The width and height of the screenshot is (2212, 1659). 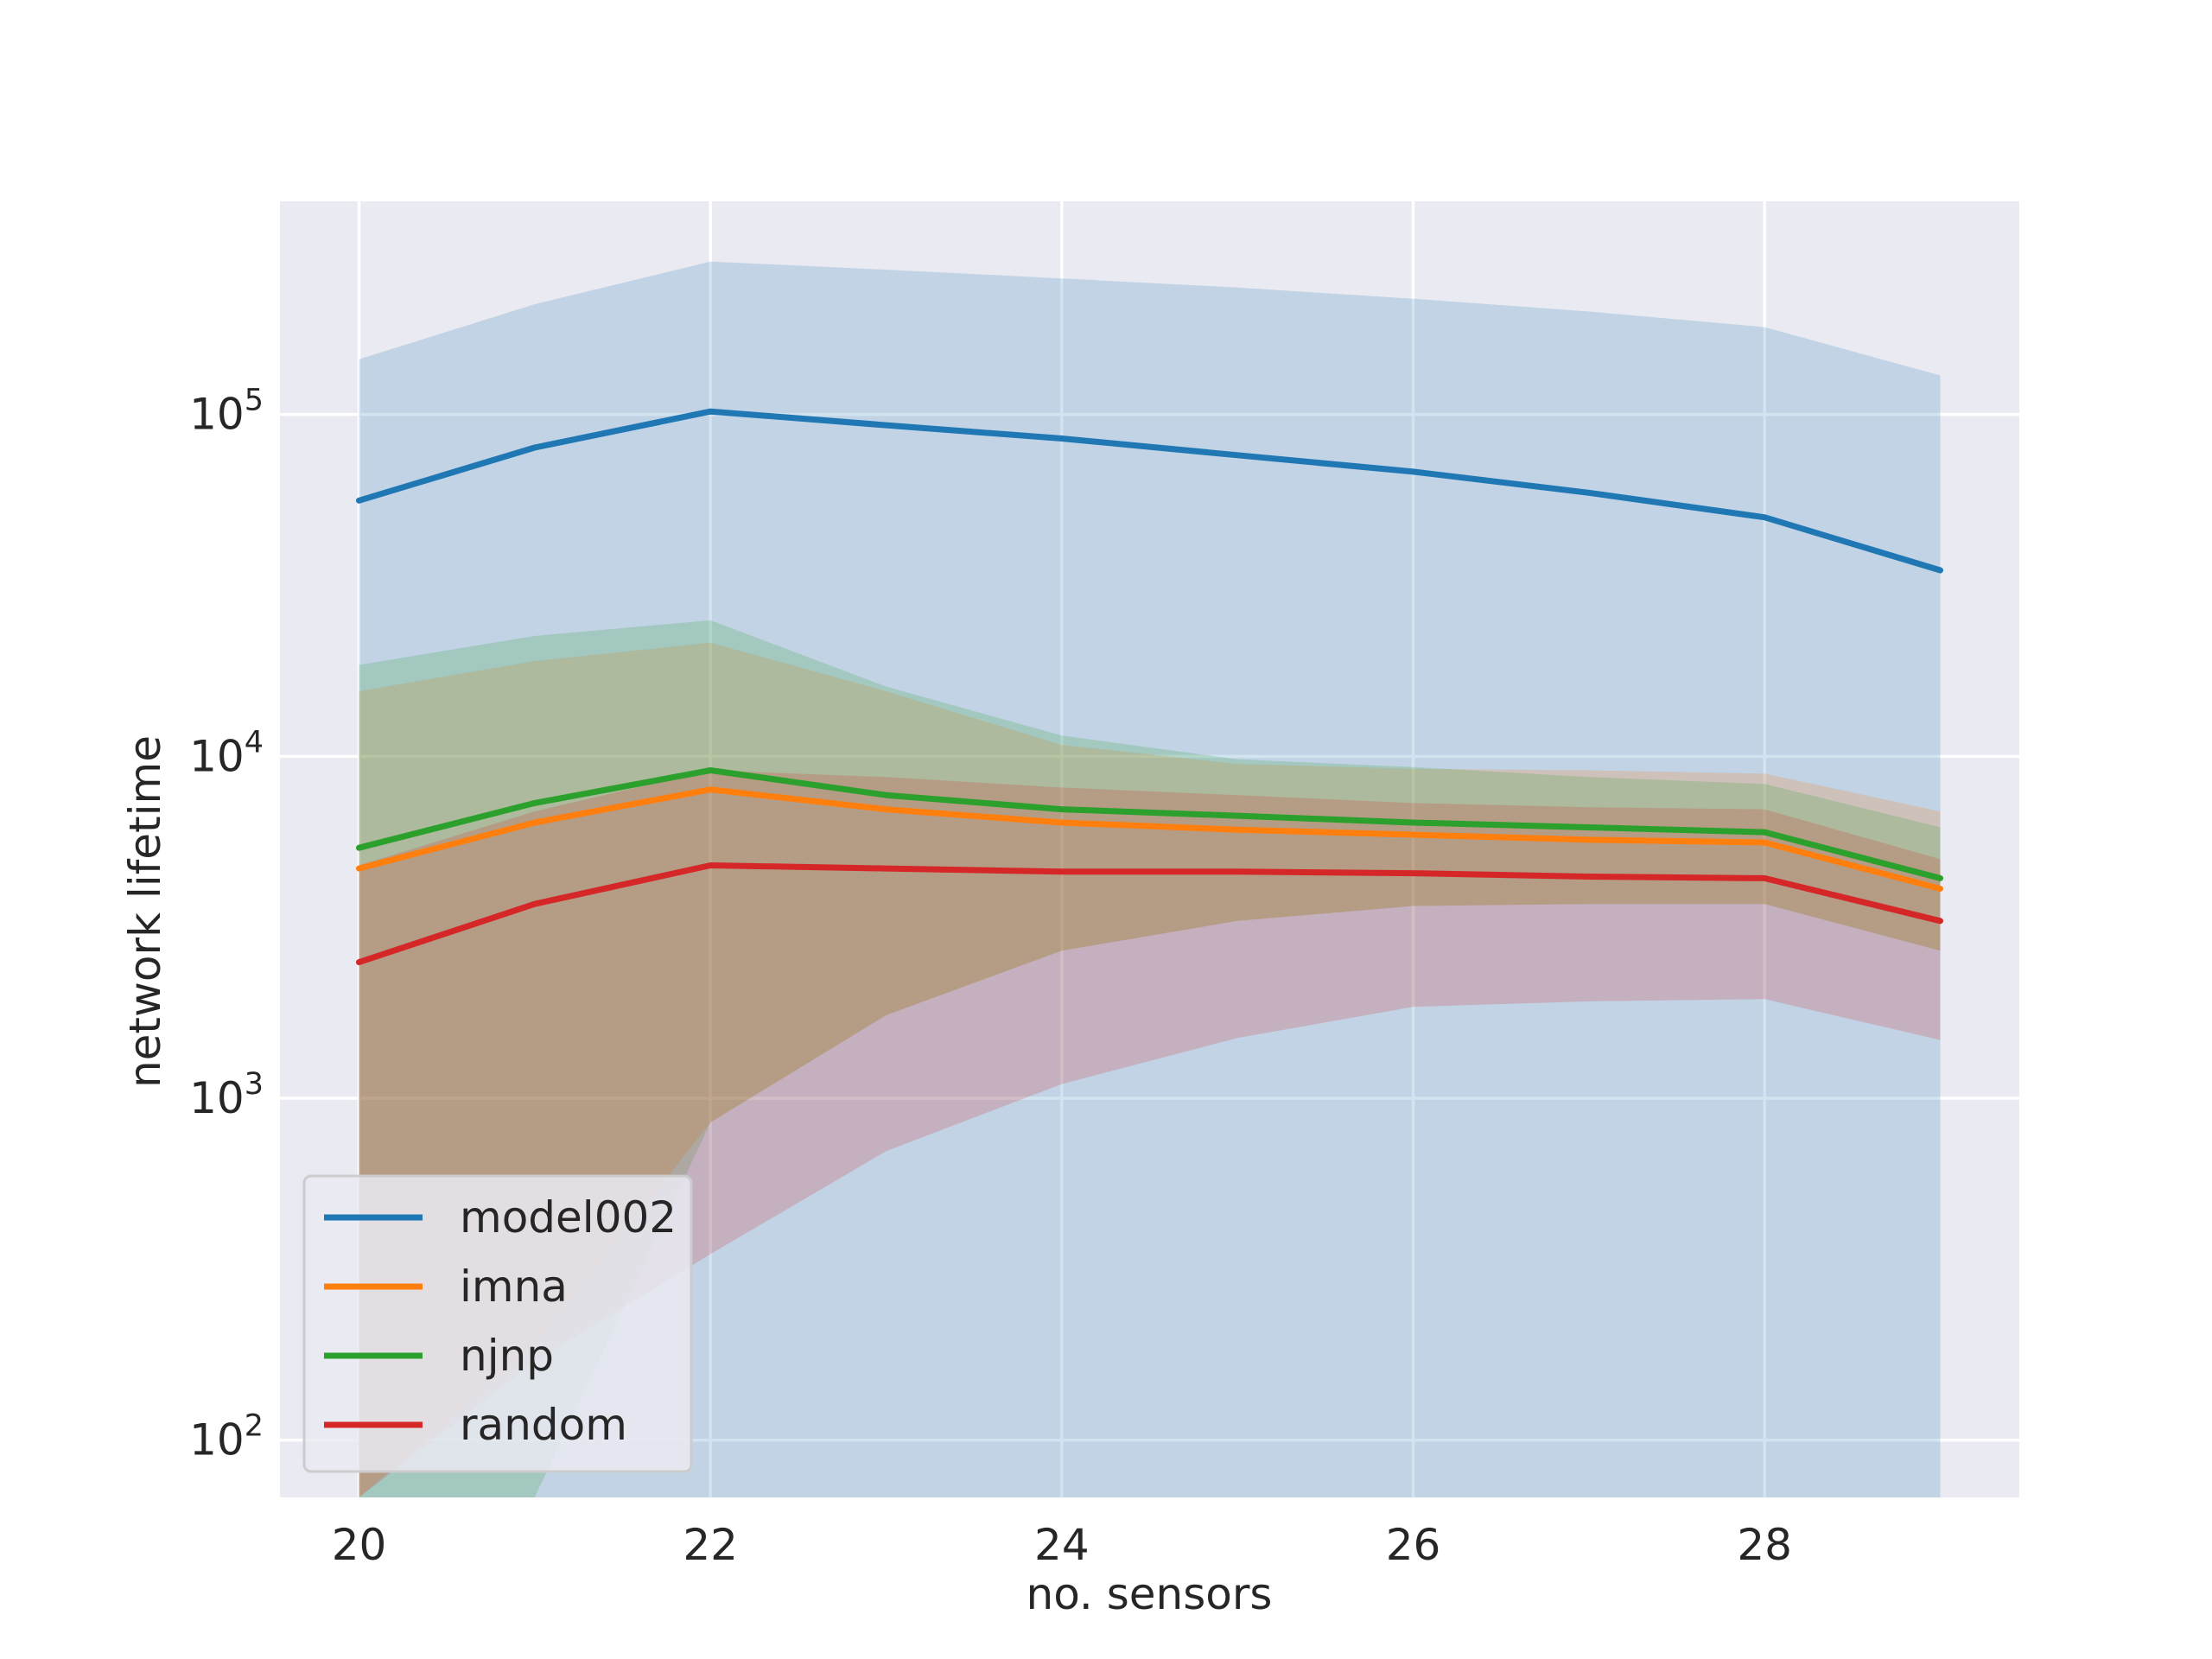 What do you see at coordinates (1149, 491) in the screenshot?
I see `line-model002` at bounding box center [1149, 491].